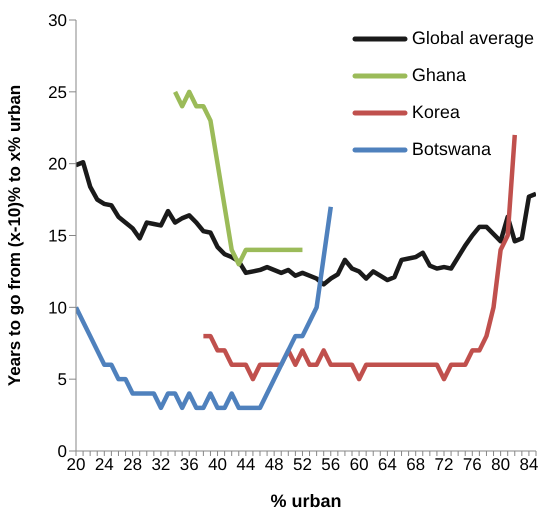  Describe the element at coordinates (57, 92) in the screenshot. I see `y-tick-label: 25` at that location.